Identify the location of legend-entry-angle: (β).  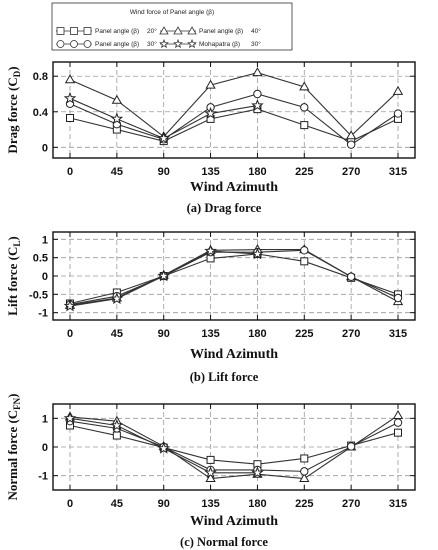
(236, 44).